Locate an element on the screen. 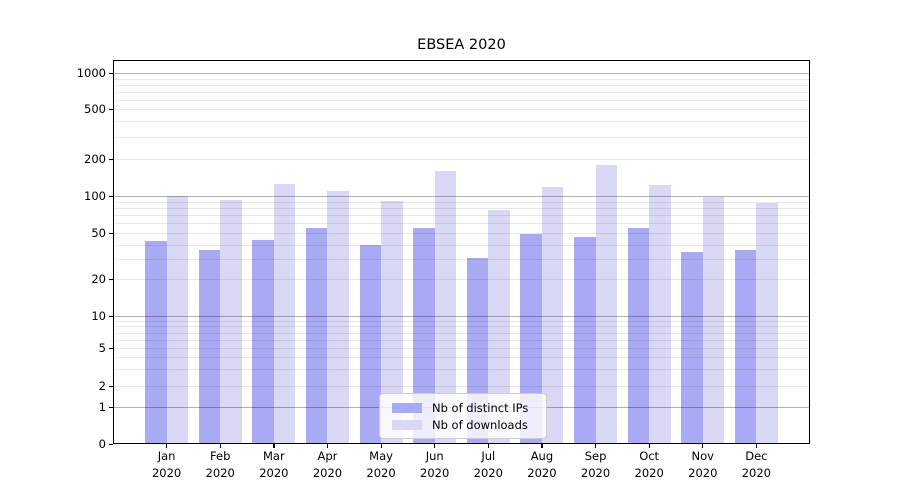  bar-distinct-ips-mar is located at coordinates (263, 342).